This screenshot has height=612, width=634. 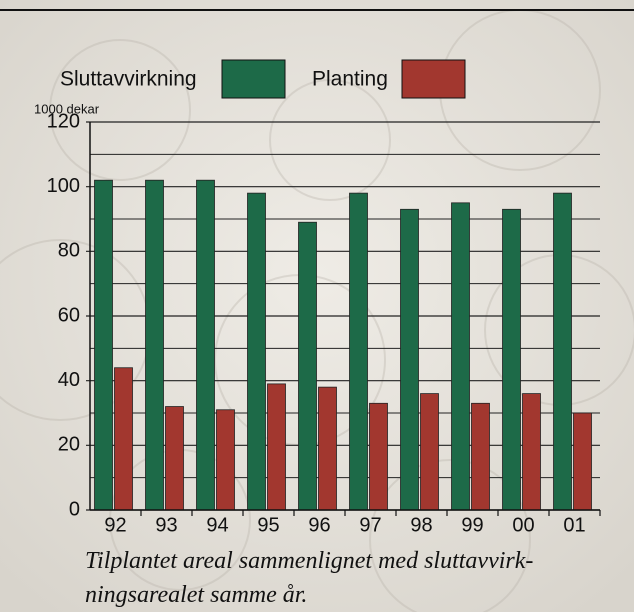 What do you see at coordinates (472, 525) in the screenshot?
I see `x-tick-label: 99` at bounding box center [472, 525].